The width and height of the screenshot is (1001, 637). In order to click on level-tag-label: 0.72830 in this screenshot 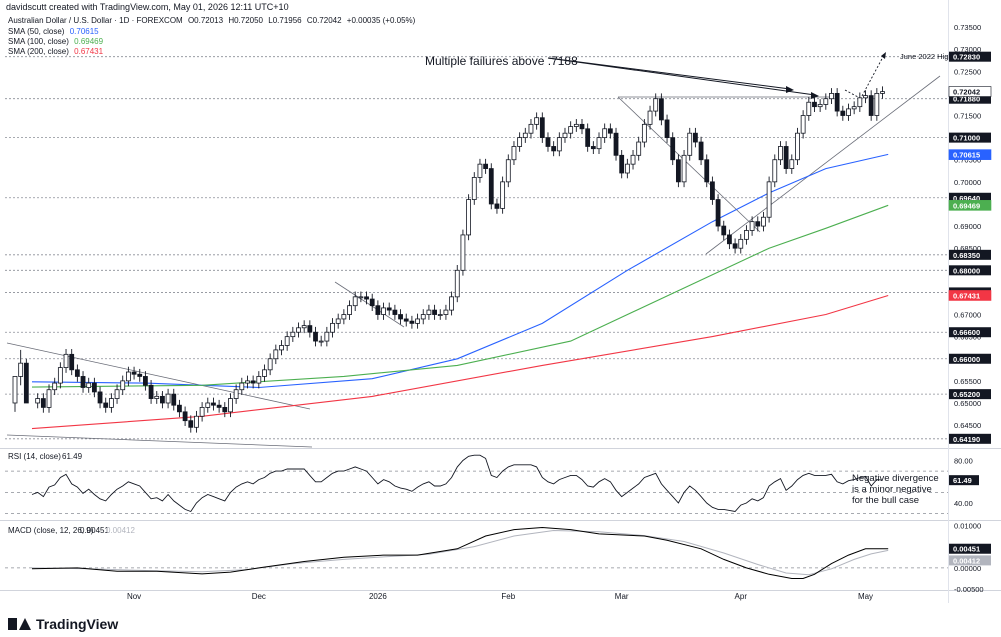, I will do `click(966, 57)`.